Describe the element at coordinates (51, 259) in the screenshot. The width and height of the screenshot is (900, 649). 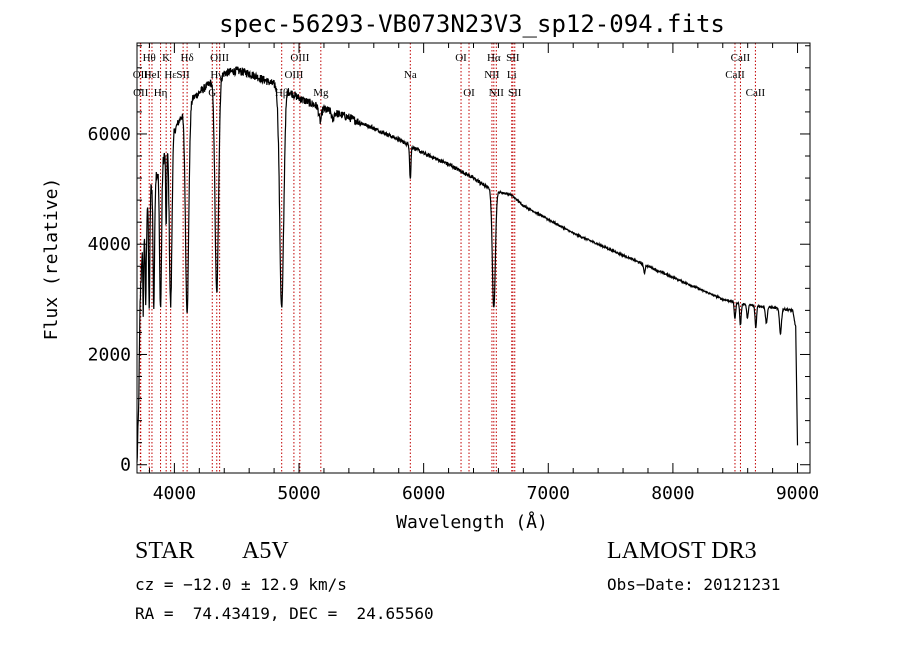
I see `y-axis-label: Flux (relative)` at that location.